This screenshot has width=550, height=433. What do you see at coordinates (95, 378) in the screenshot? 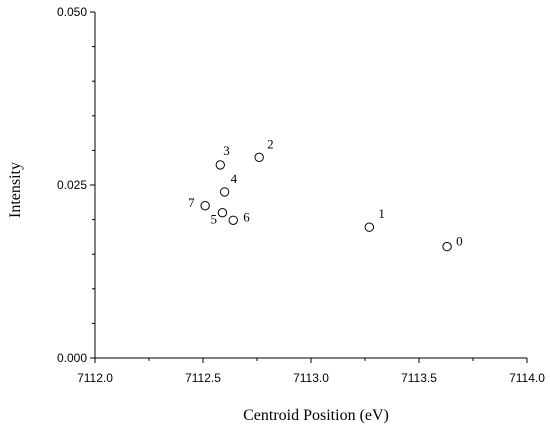
I see `x-tick-label: 7112.0` at bounding box center [95, 378].